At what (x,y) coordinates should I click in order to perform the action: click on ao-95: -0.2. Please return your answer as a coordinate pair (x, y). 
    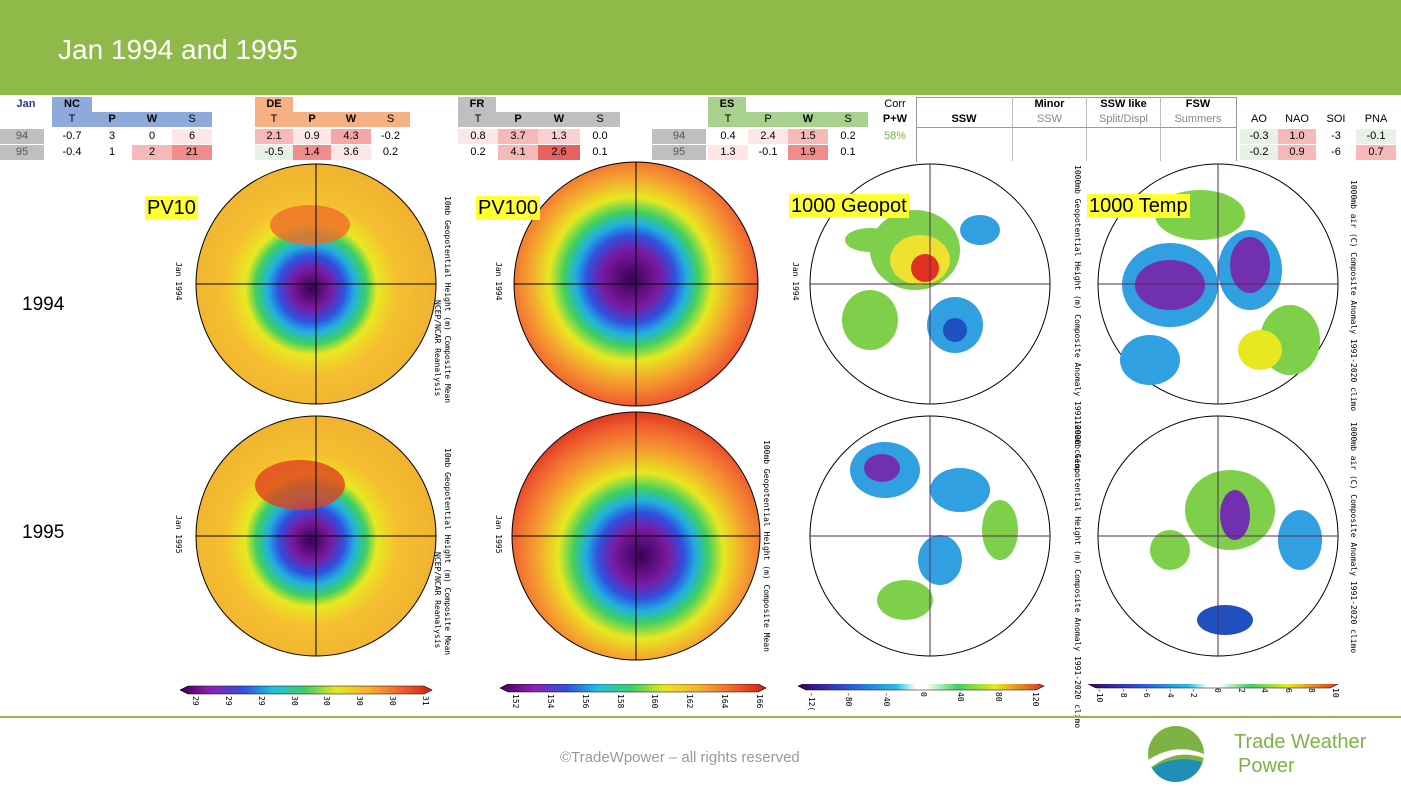
    Looking at the image, I should click on (1259, 152).